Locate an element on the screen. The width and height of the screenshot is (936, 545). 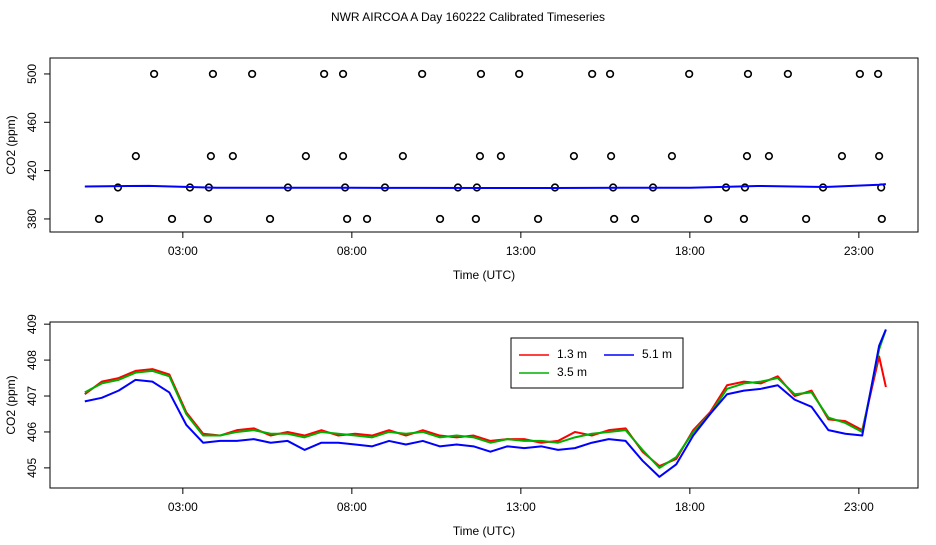
legend-label: 3.5 m is located at coordinates (572, 372).